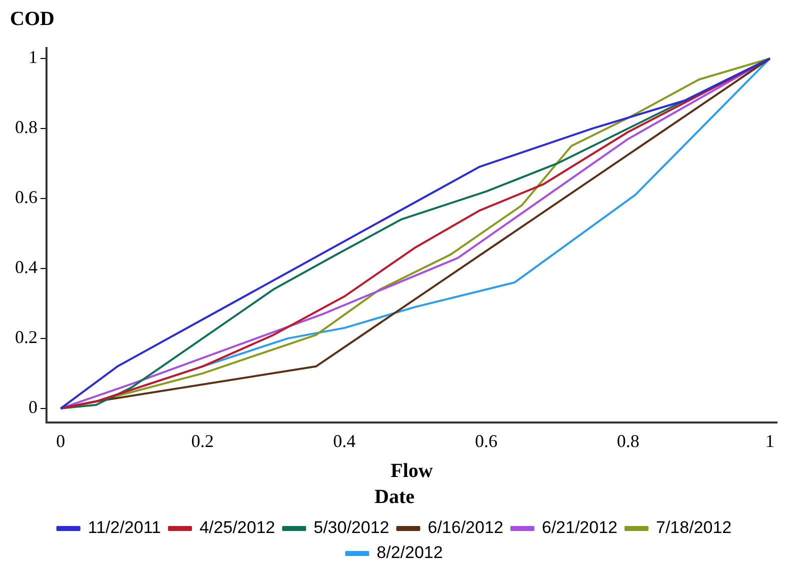  What do you see at coordinates (580, 528) in the screenshot?
I see `legend-label: 6/21/2012` at bounding box center [580, 528].